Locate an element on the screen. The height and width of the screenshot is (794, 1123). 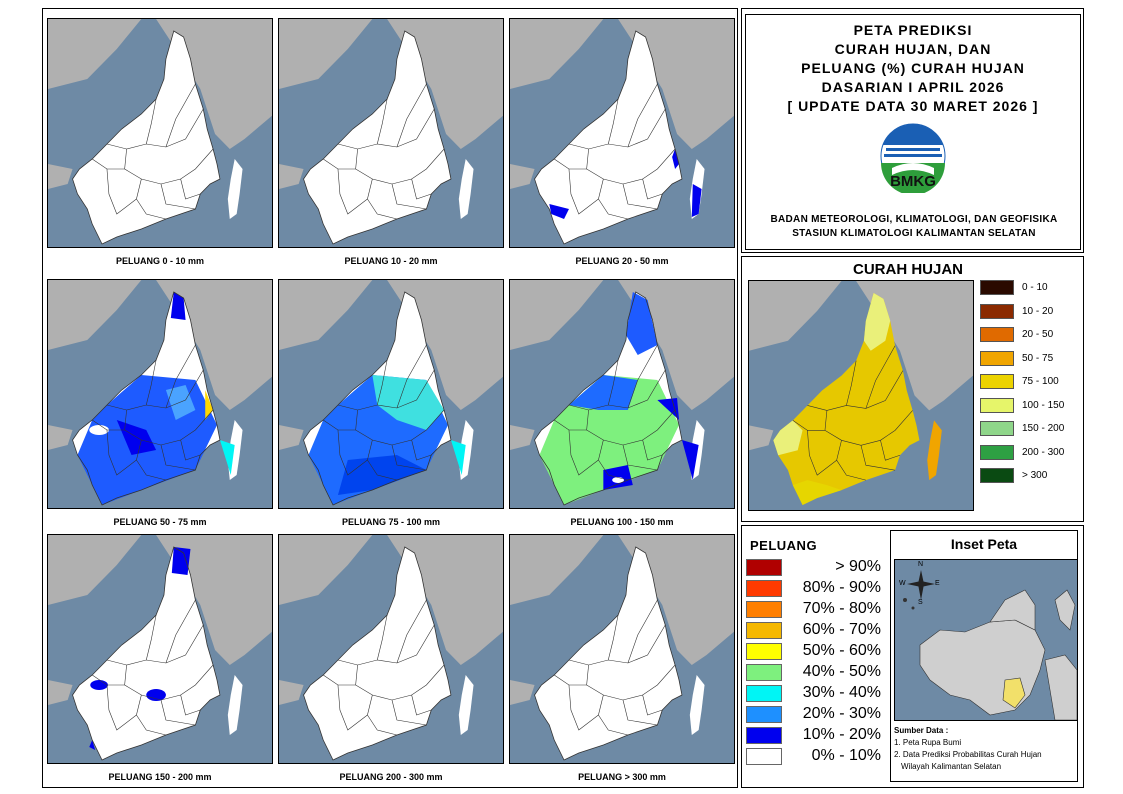
map-caption: PELUANG 100 - 150 mm is located at coordinates (622, 522).